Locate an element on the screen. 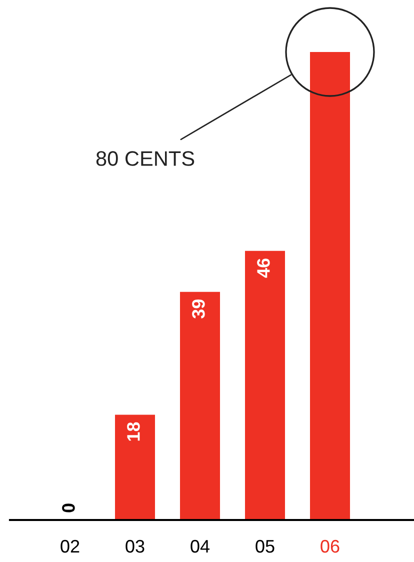  data-label: 46 is located at coordinates (263, 268).